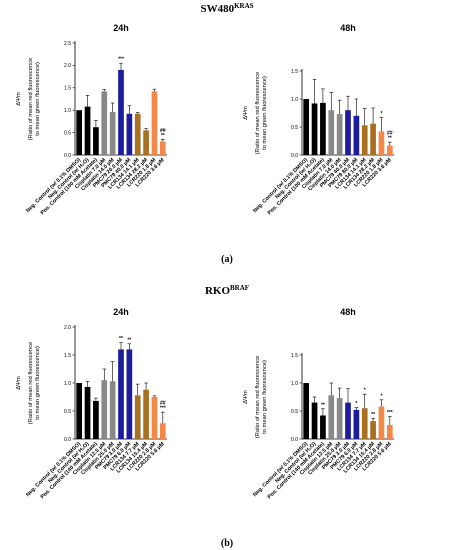  I want to click on chart-title: 48h, so click(348, 28).